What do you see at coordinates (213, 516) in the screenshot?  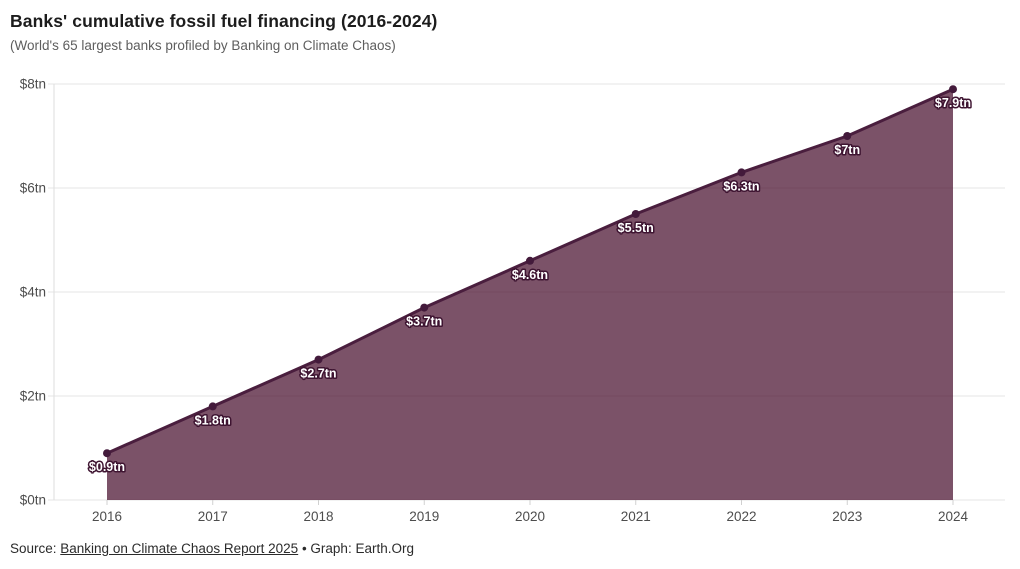 I see `x-tick-label: 2017` at bounding box center [213, 516].